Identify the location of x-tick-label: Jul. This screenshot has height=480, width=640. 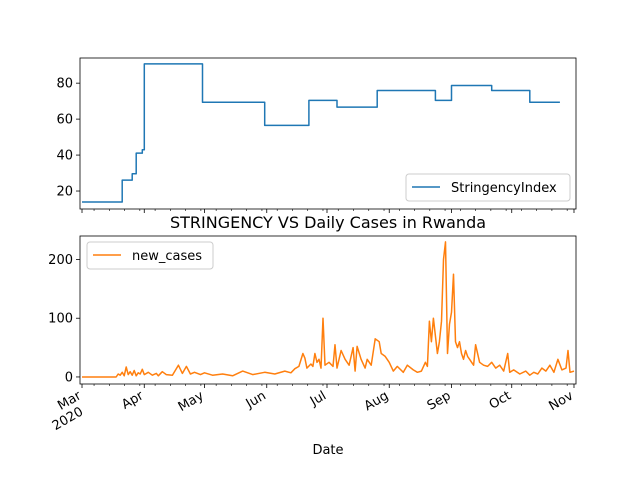
(318, 398).